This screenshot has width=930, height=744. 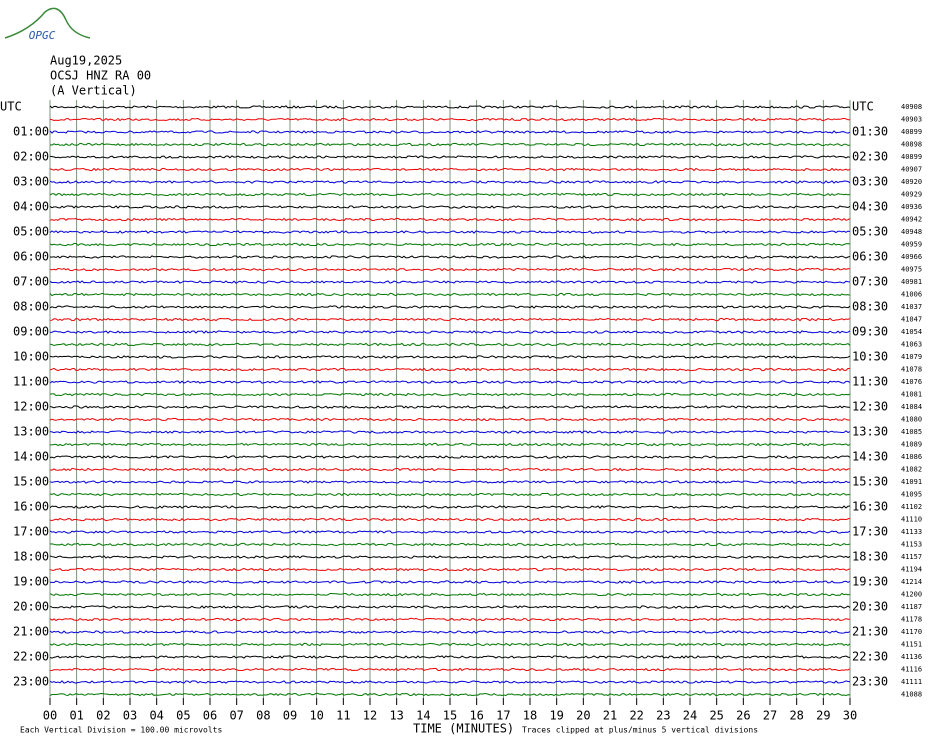 I want to click on right-label: UTC, so click(x=863, y=107).